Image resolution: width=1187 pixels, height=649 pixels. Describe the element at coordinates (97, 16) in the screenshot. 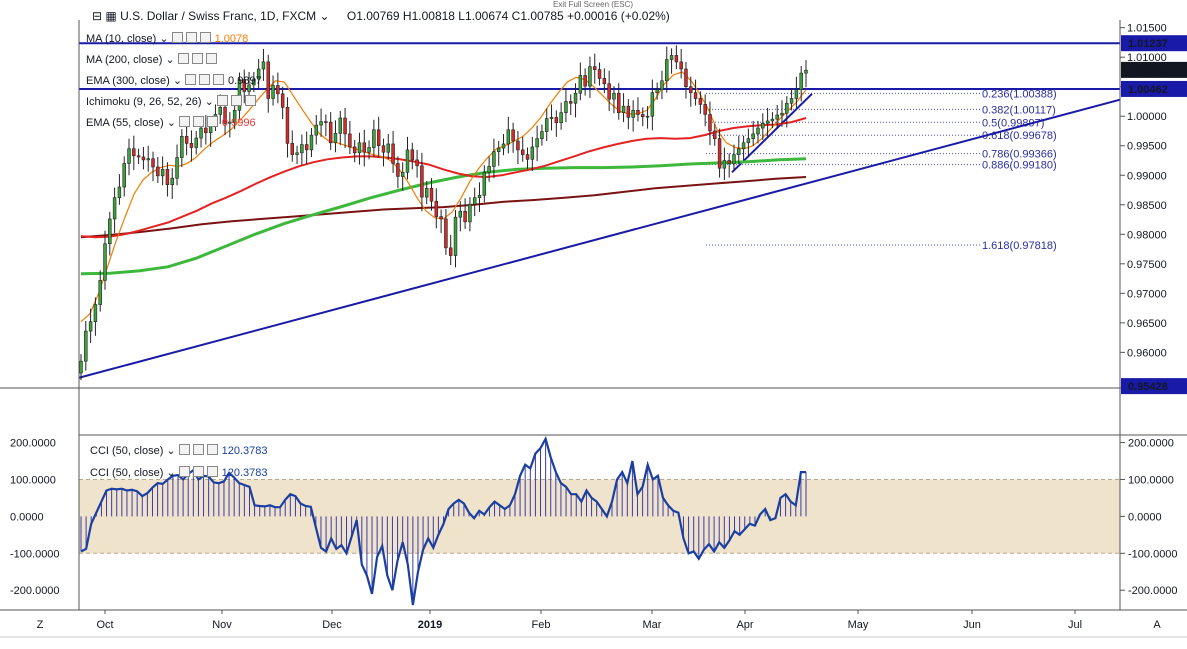

I see `collapse-icon: ⊟` at that location.